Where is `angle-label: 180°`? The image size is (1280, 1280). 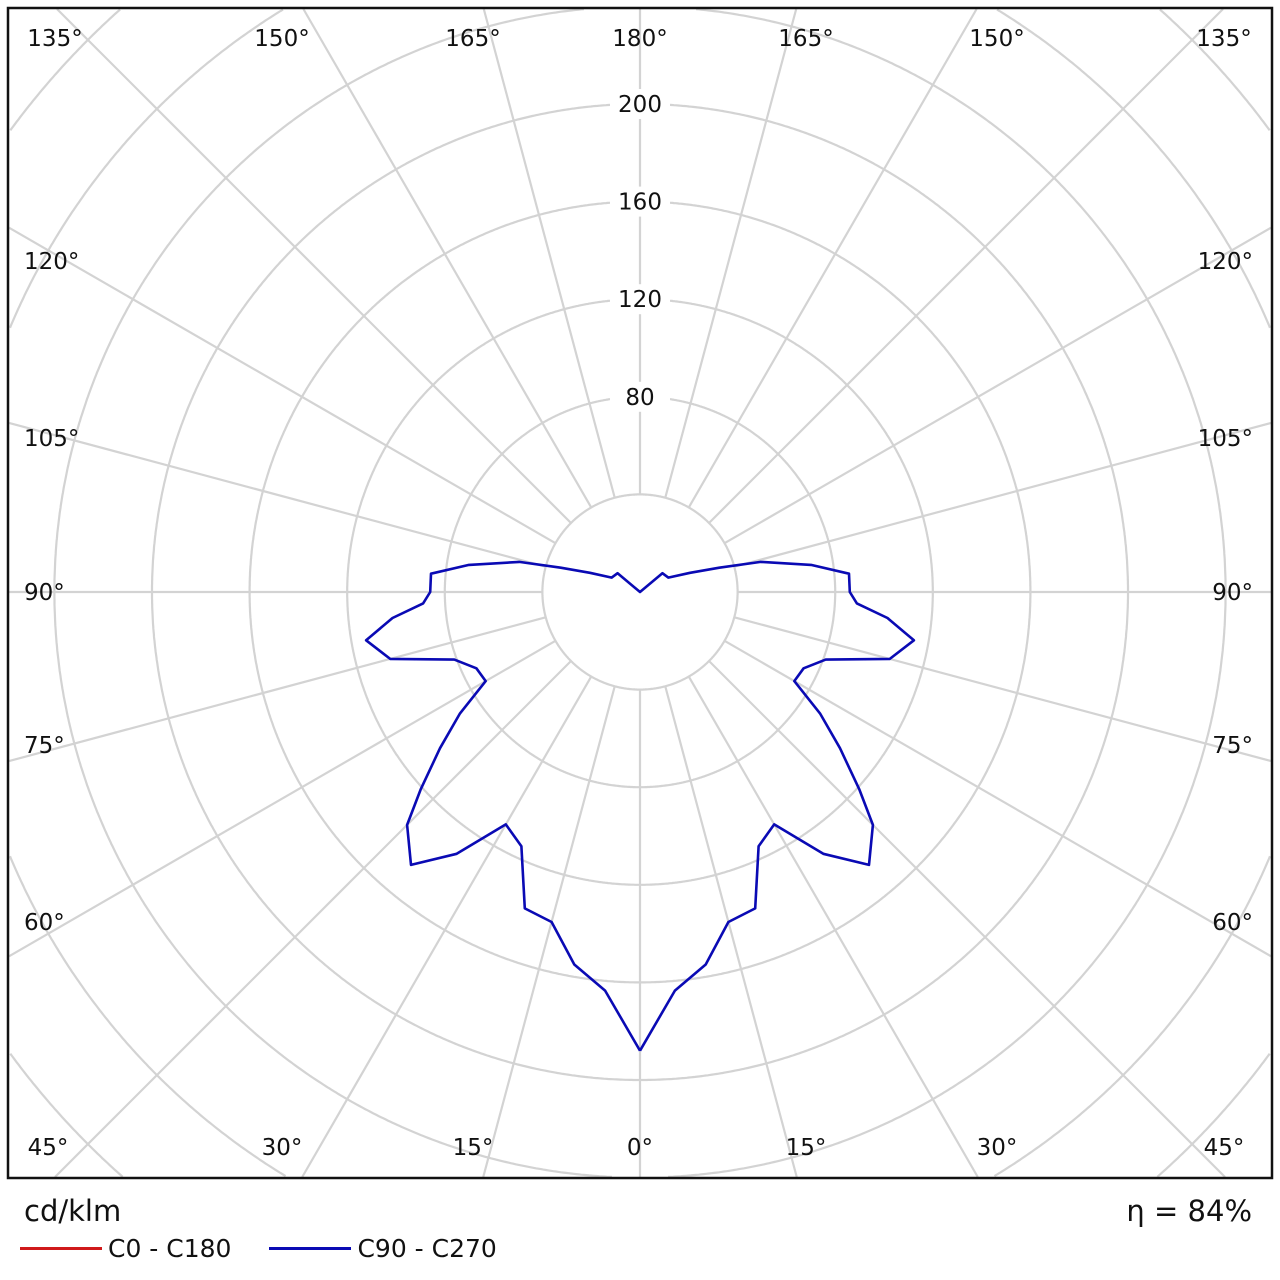
angle-label: 180° is located at coordinates (639, 39).